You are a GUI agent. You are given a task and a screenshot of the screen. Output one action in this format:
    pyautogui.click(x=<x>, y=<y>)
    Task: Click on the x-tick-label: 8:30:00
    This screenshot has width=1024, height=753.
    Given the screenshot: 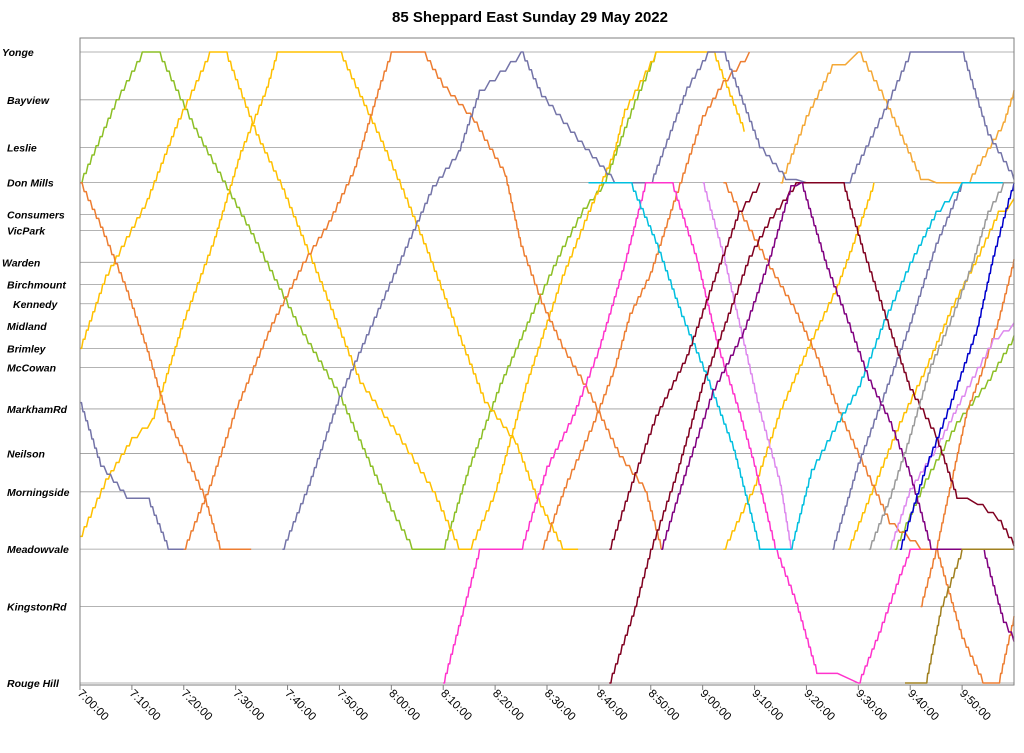 What is the action you would take?
    pyautogui.click(x=560, y=706)
    